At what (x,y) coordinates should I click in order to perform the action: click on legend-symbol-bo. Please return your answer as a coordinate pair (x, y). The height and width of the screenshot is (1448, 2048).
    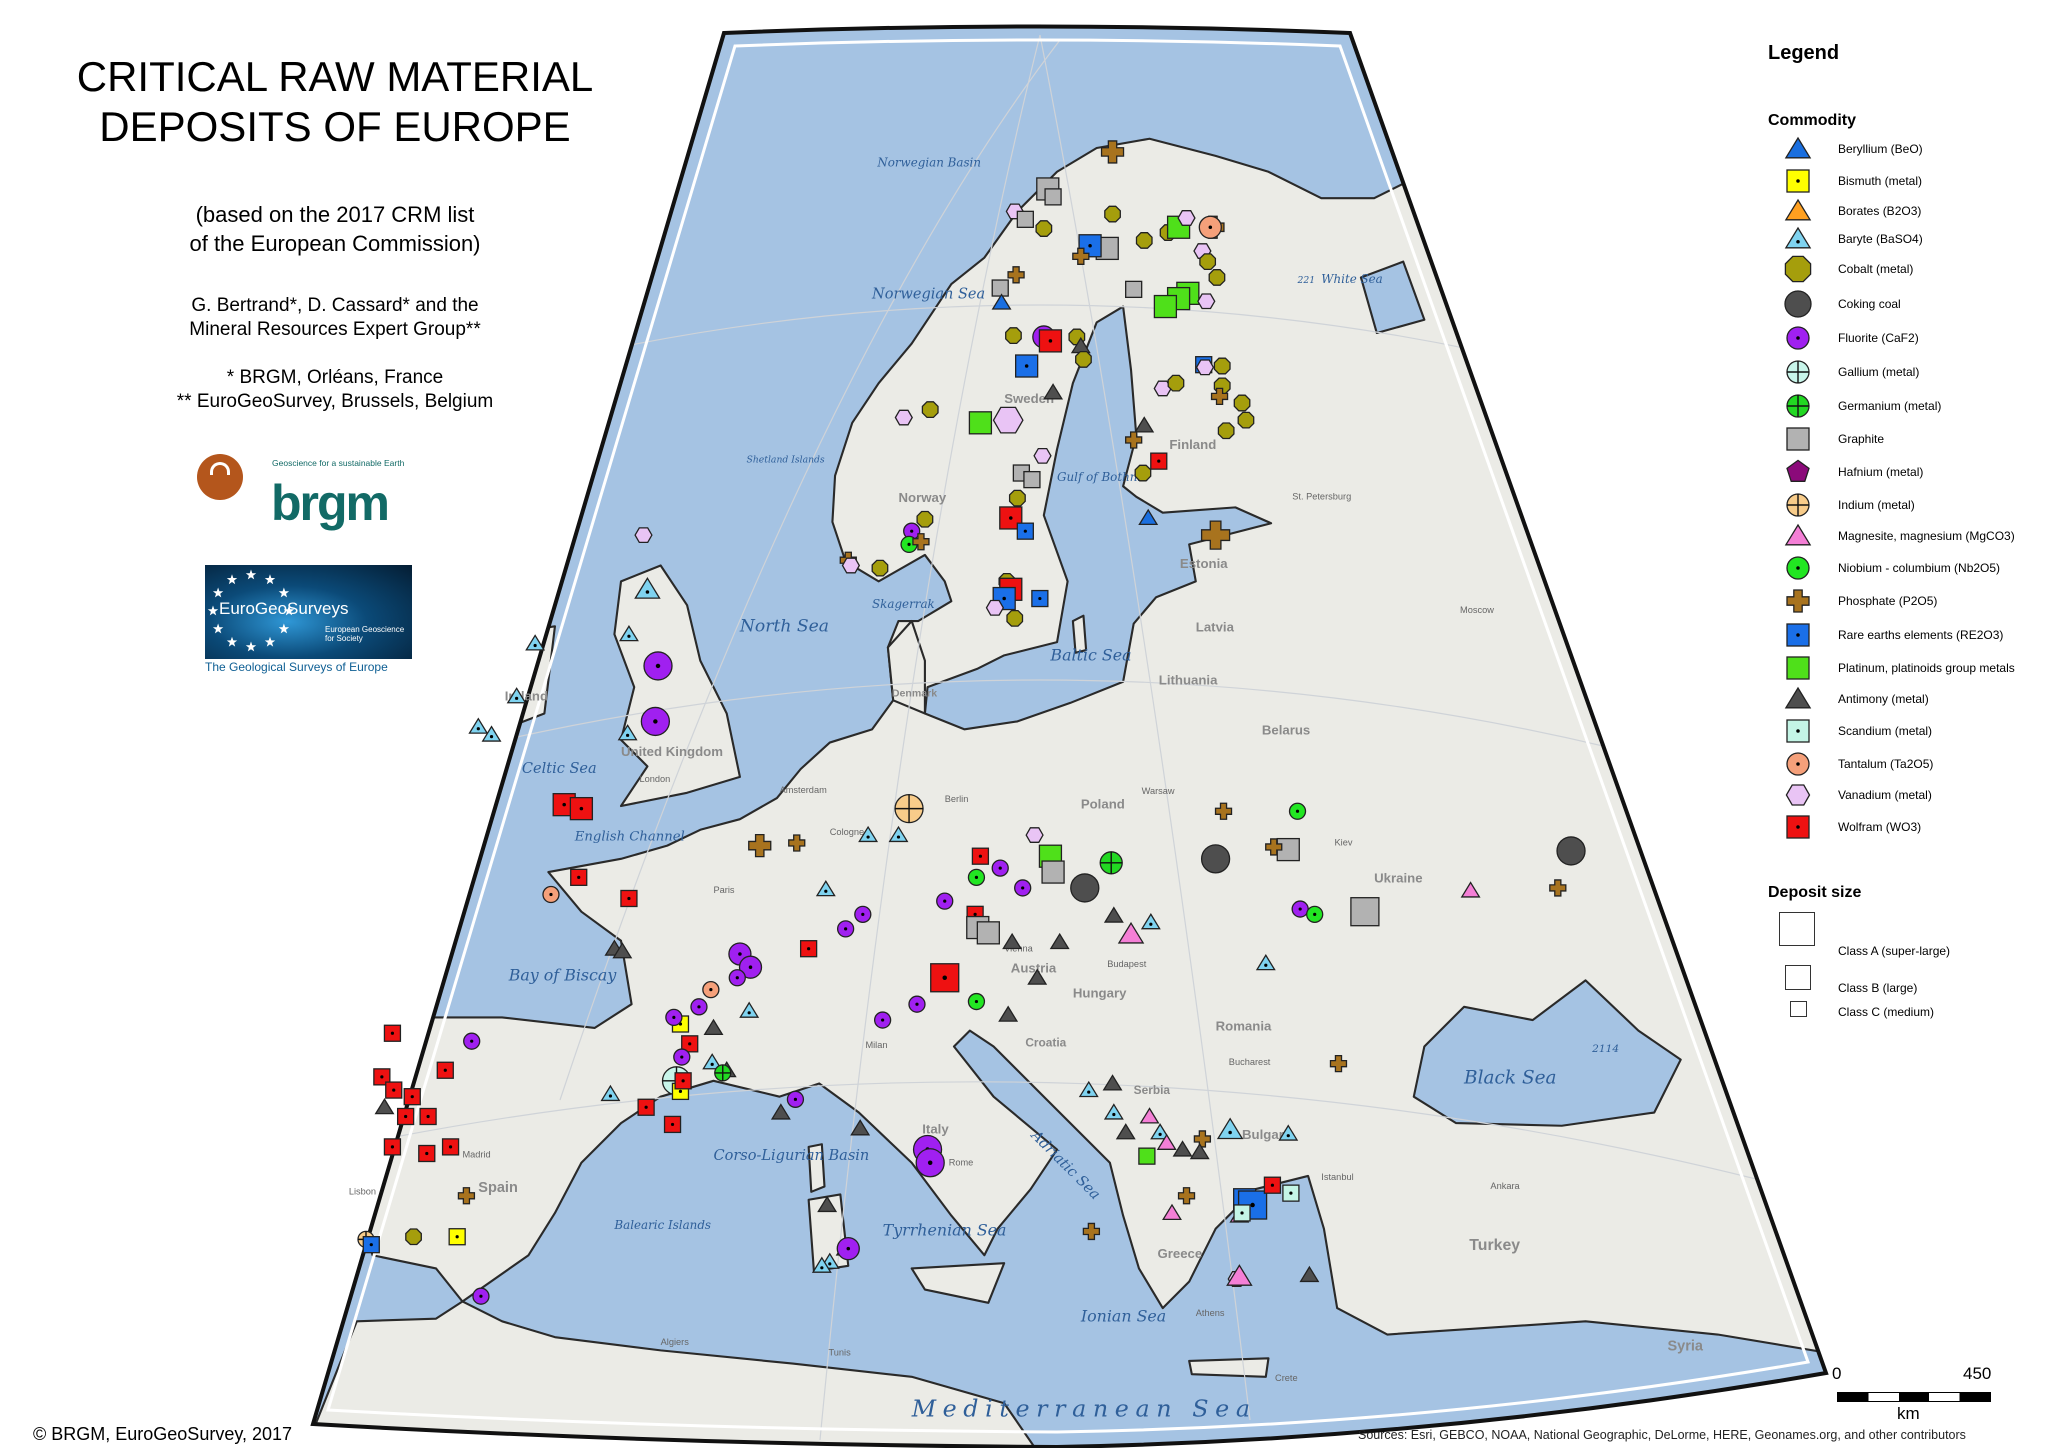
    Looking at the image, I should click on (1798, 209).